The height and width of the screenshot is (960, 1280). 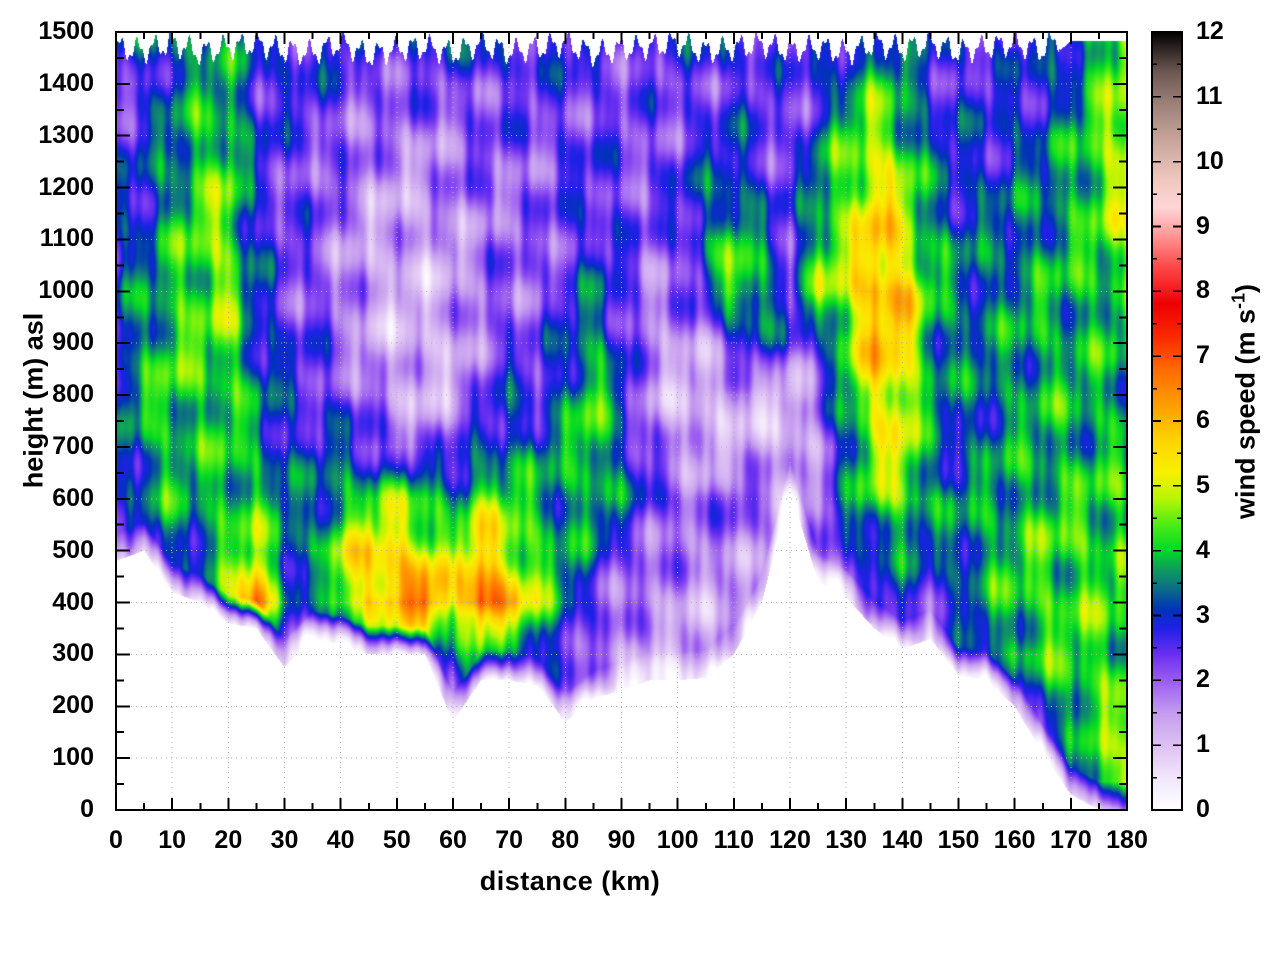 I want to click on x-tick-label: 30, so click(x=284, y=840).